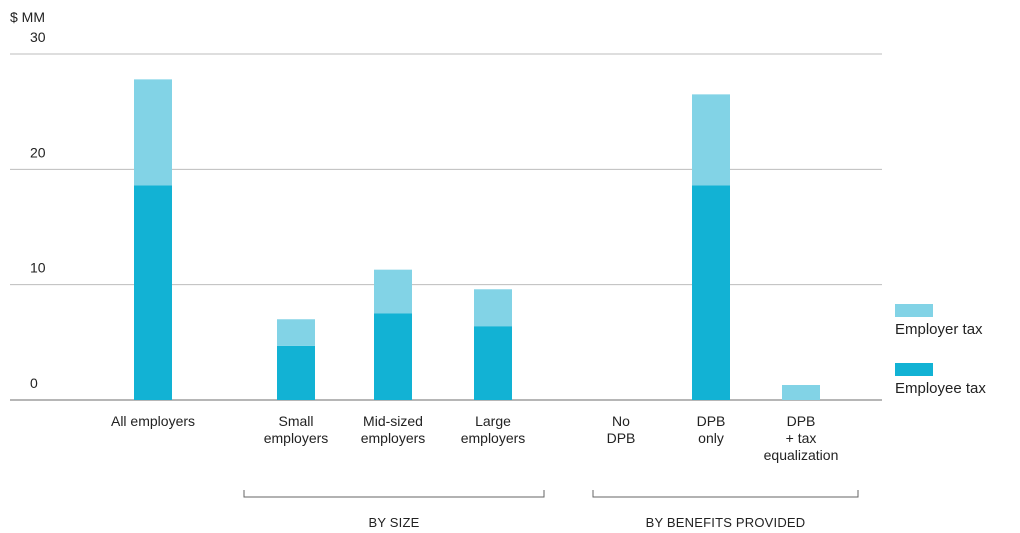  I want to click on category-label: Large employers, so click(493, 429).